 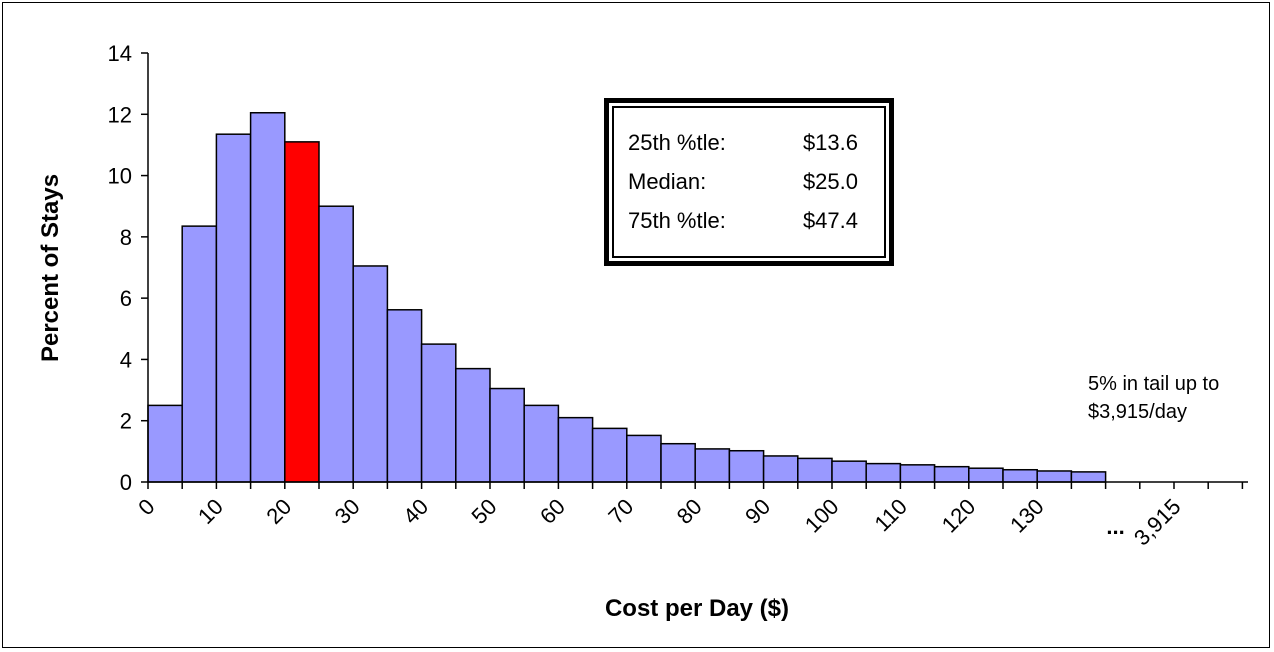 I want to click on x-tick-label: 70, so click(x=620, y=511).